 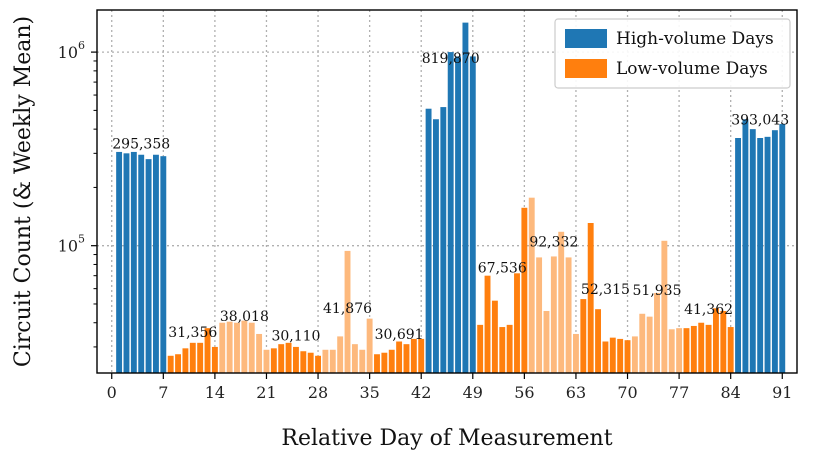 What do you see at coordinates (266, 392) in the screenshot?
I see `x-tick-label: 21` at bounding box center [266, 392].